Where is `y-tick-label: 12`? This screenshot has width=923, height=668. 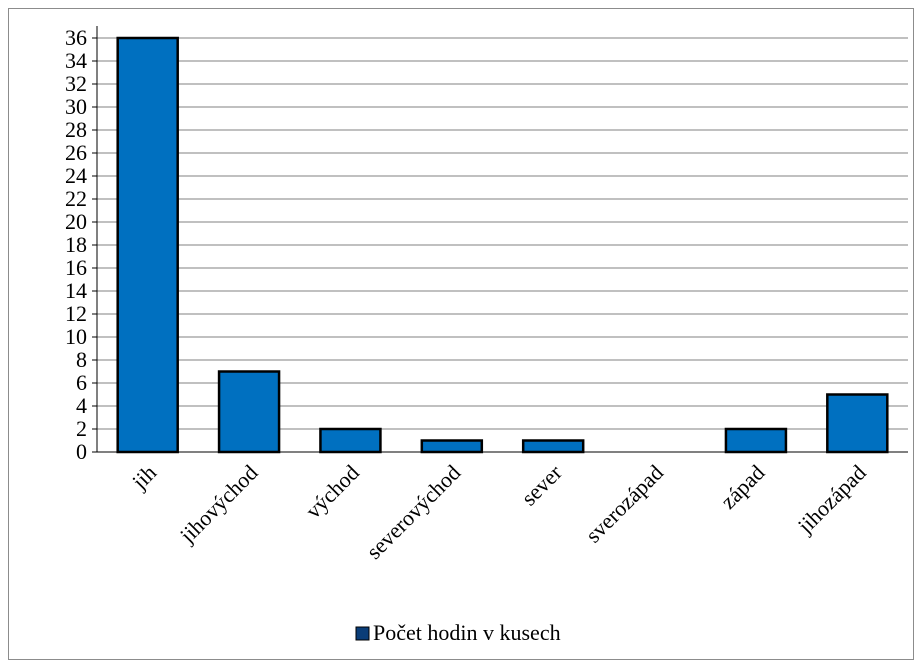
y-tick-label: 12 is located at coordinates (76, 313).